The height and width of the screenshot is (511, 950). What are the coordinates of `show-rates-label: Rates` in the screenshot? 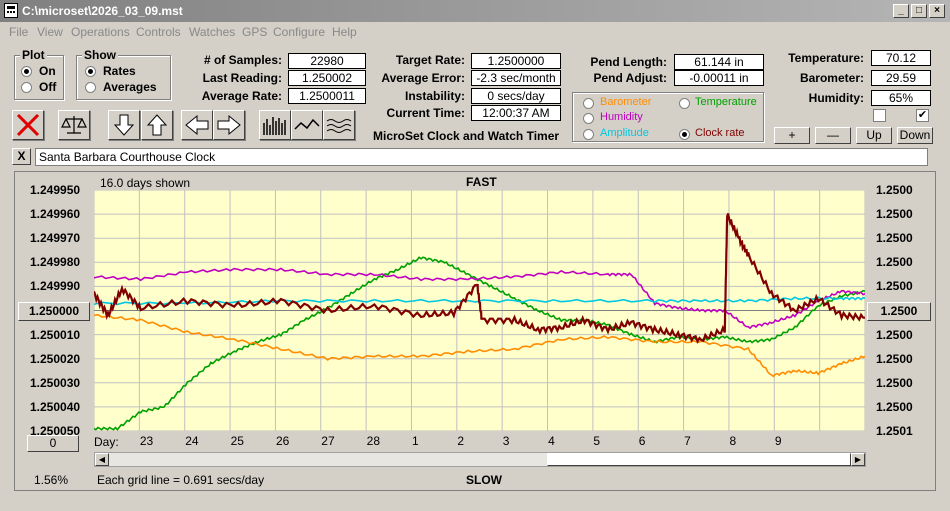 It's located at (119, 71).